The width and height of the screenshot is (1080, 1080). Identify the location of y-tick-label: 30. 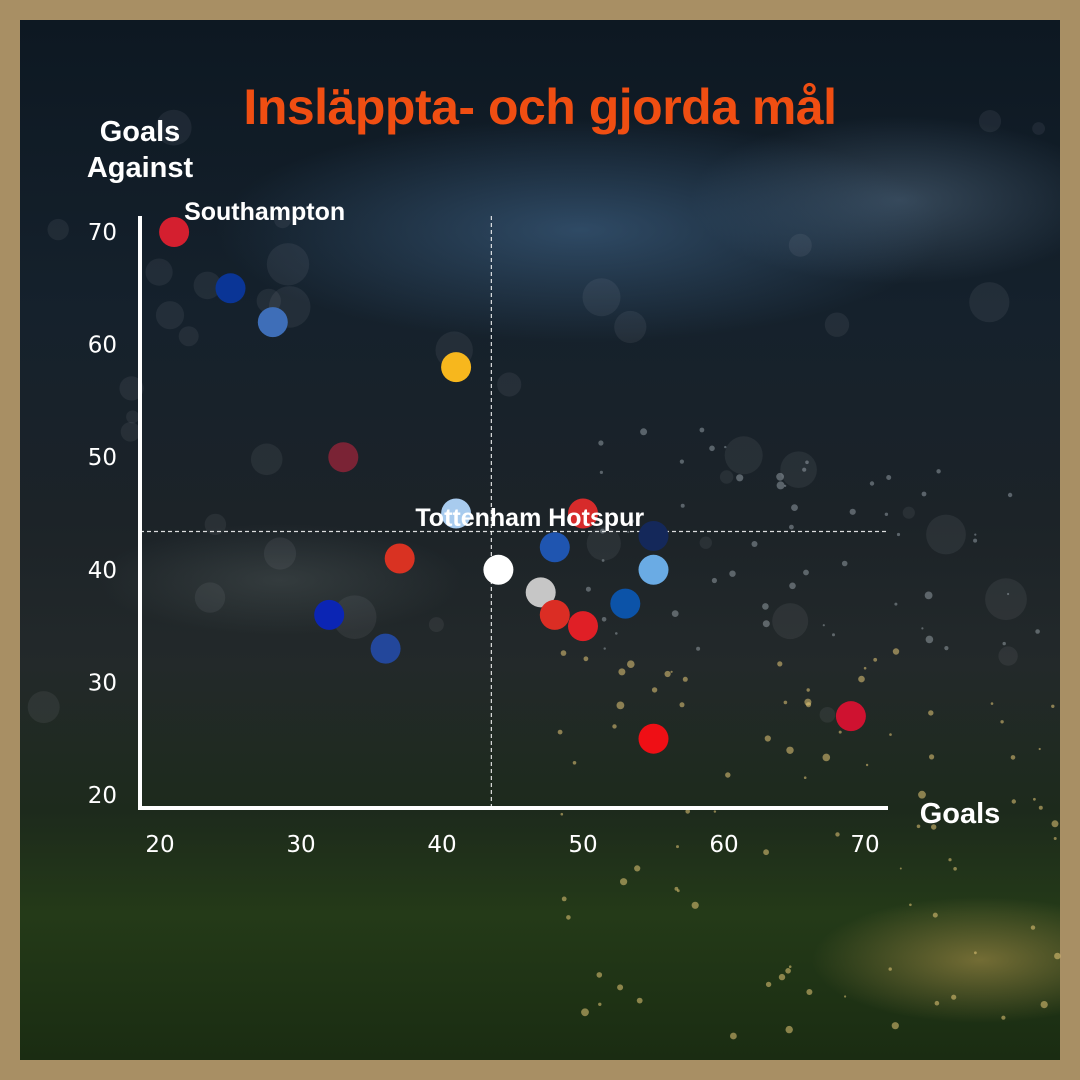
(102, 683).